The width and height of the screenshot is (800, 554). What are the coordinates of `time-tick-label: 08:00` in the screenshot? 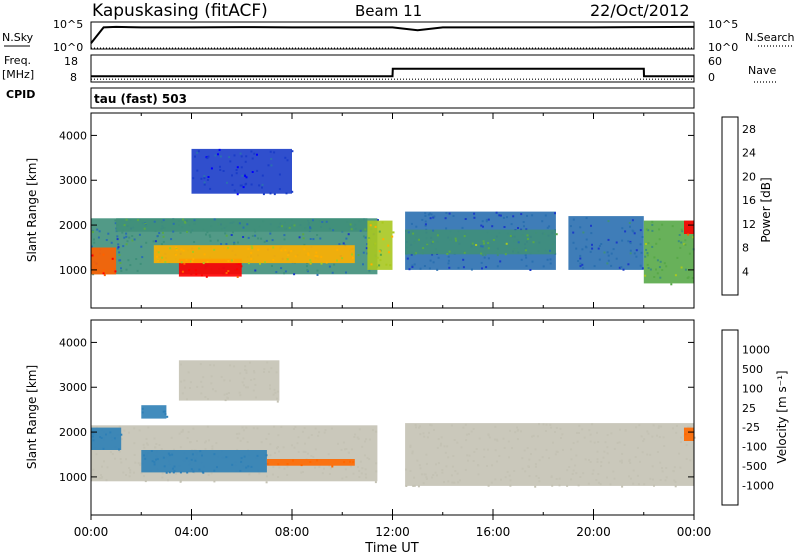 It's located at (292, 532).